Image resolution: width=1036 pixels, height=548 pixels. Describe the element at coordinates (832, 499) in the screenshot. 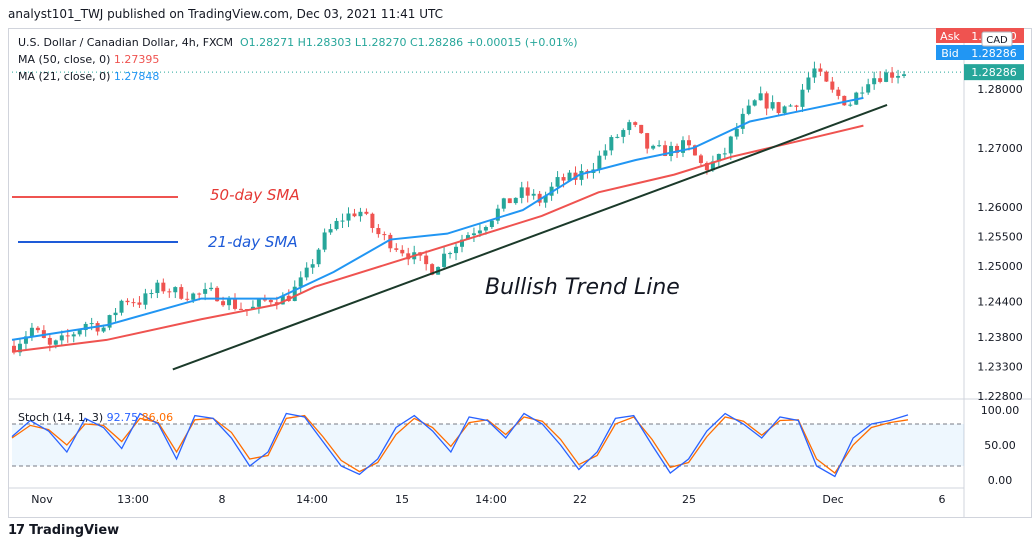

I see `time-tick-label: Dec` at that location.